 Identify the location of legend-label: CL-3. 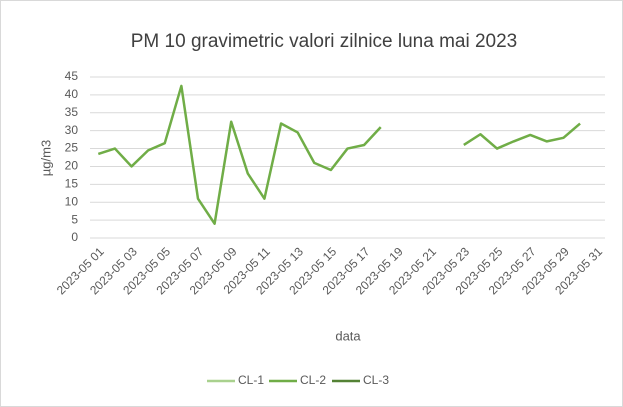
(376, 380).